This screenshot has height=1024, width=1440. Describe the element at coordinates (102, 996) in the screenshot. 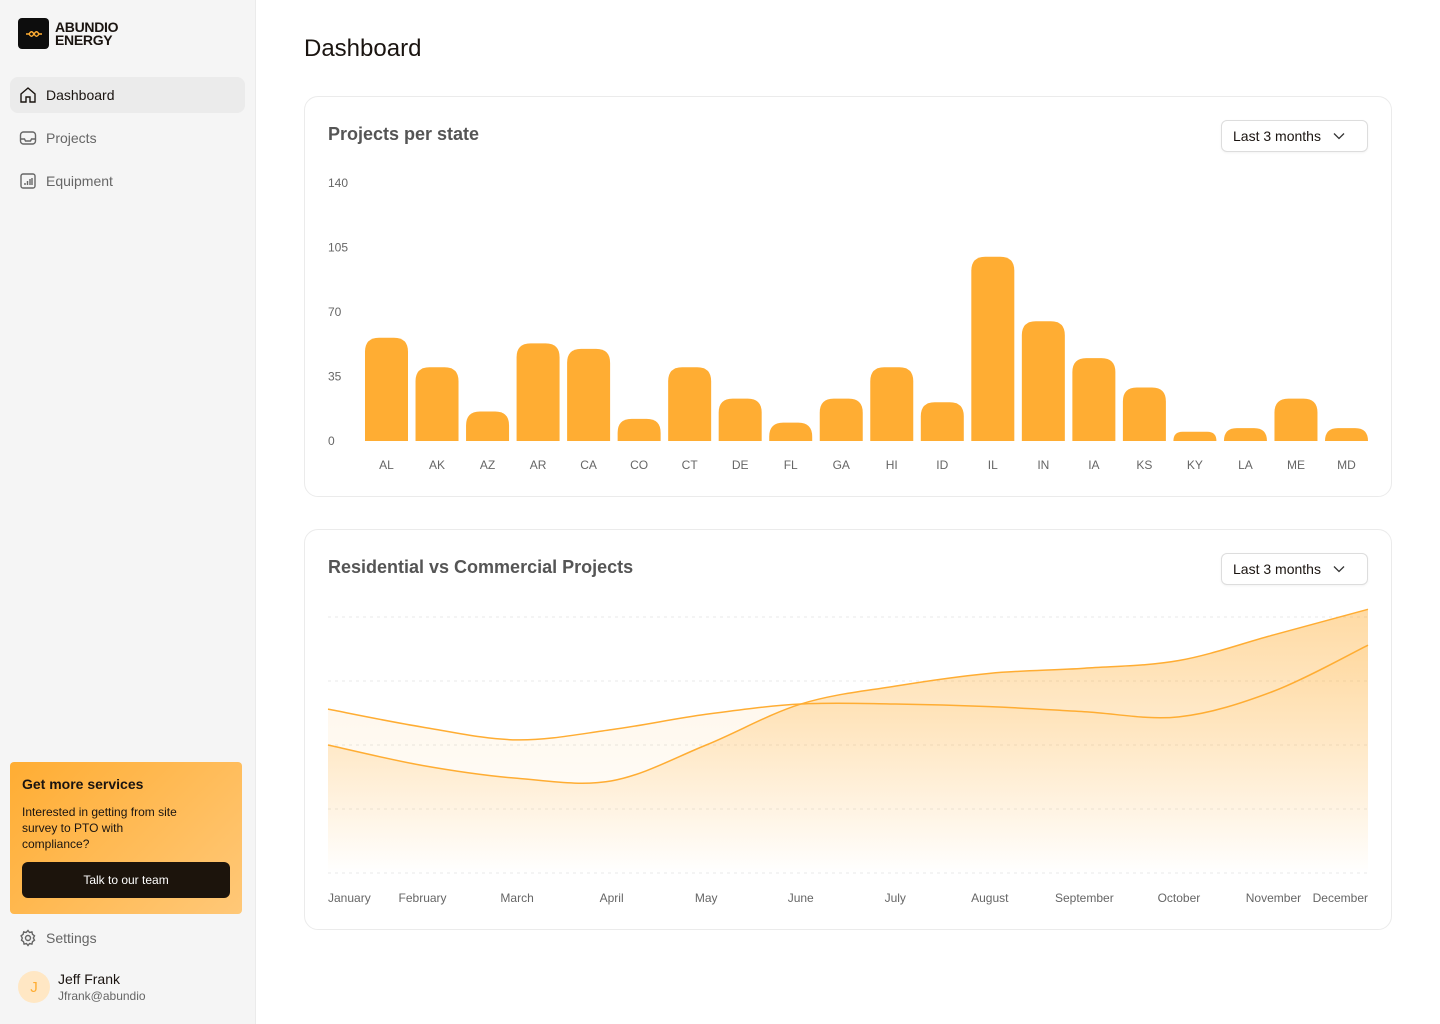

I see `user-email: Jfrank@abundio` at that location.